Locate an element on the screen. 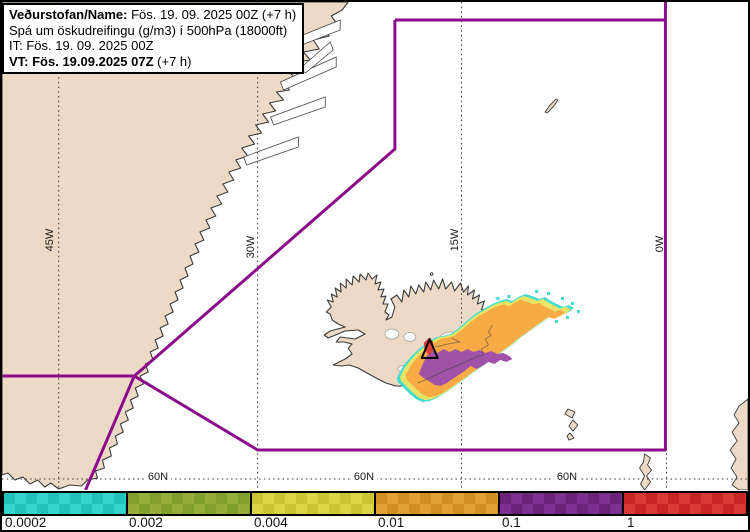 The image size is (750, 532). norway-coast is located at coordinates (738, 444).